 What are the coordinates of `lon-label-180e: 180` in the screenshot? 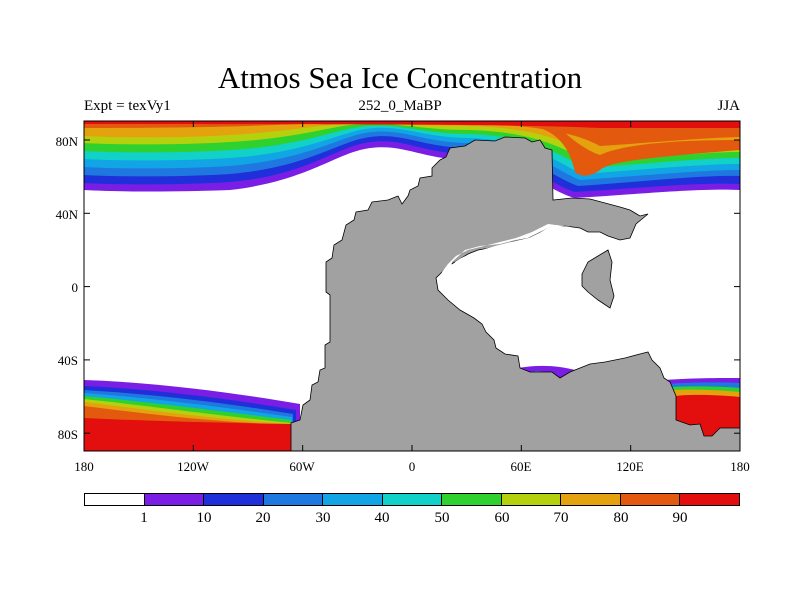 It's located at (740, 466).